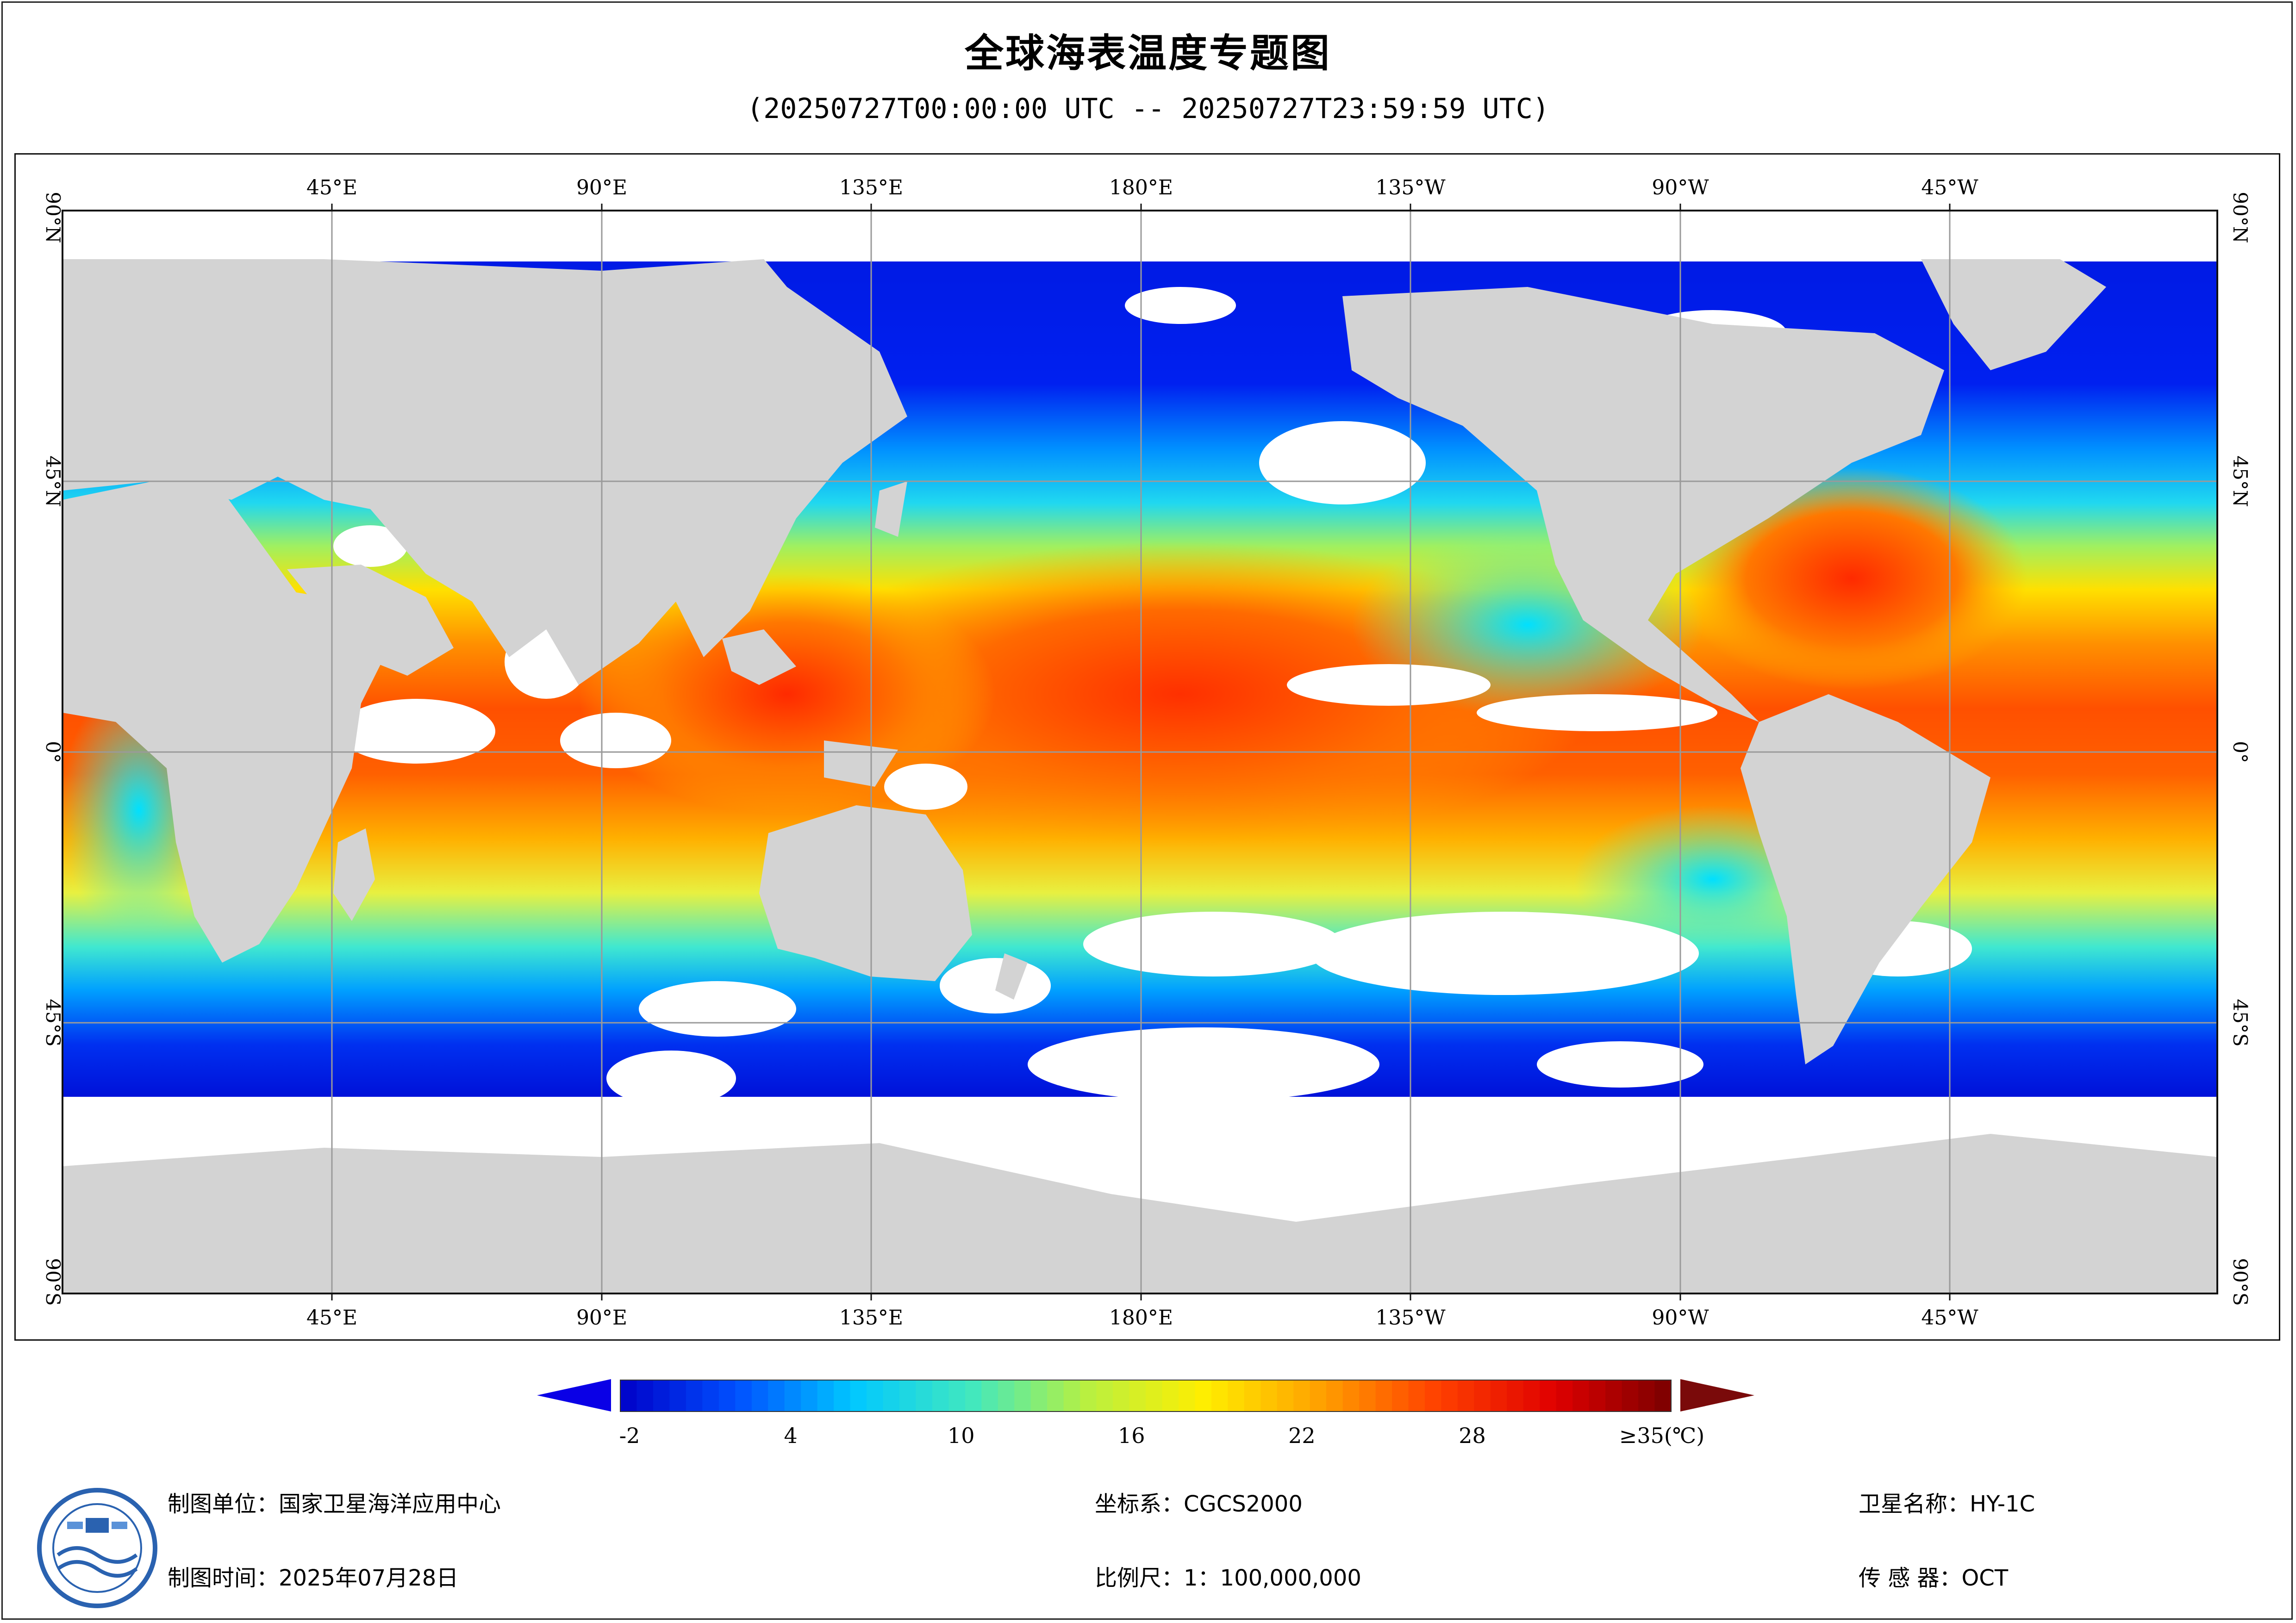 The height and width of the screenshot is (1623, 2296). I want to click on lat-label: 90°N, so click(53, 217).